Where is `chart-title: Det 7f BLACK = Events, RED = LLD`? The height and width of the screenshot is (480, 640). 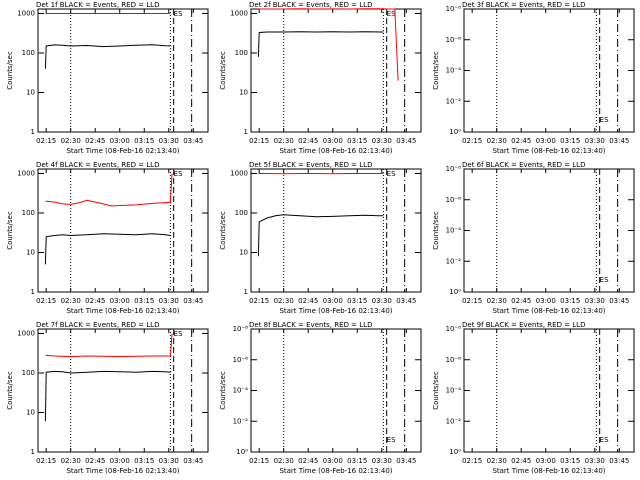
chart-title: Det 7f BLACK = Events, RED = LLD is located at coordinates (97, 325).